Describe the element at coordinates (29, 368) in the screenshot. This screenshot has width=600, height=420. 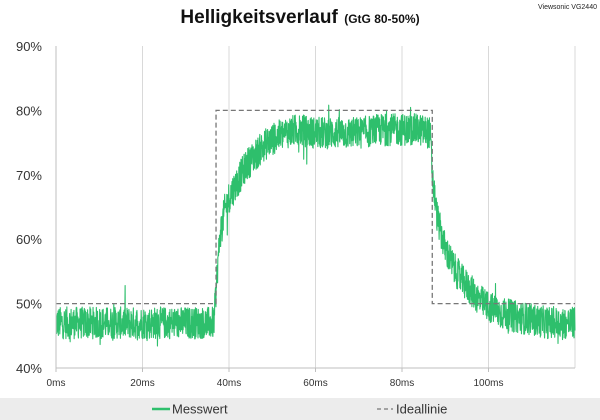
I see `y-tick-label: 40%` at that location.